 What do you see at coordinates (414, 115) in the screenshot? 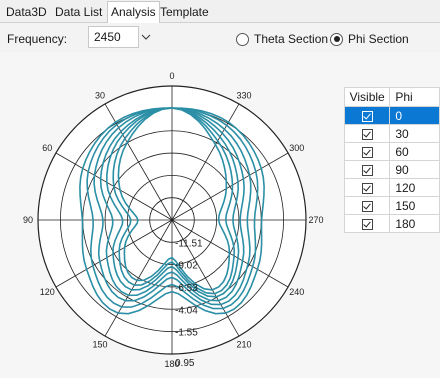
I see `phi-value-cell: 0` at bounding box center [414, 115].